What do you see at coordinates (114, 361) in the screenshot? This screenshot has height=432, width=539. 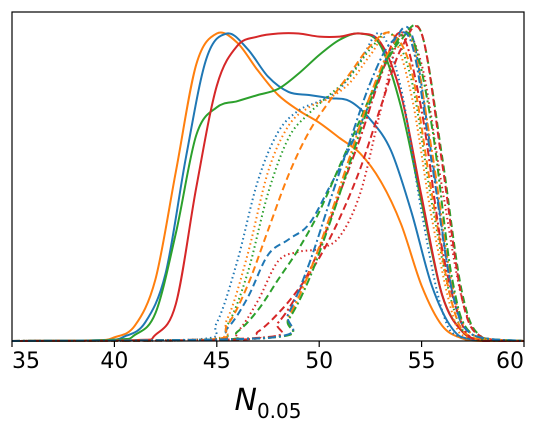 I see `x-tick-label: 40` at bounding box center [114, 361].